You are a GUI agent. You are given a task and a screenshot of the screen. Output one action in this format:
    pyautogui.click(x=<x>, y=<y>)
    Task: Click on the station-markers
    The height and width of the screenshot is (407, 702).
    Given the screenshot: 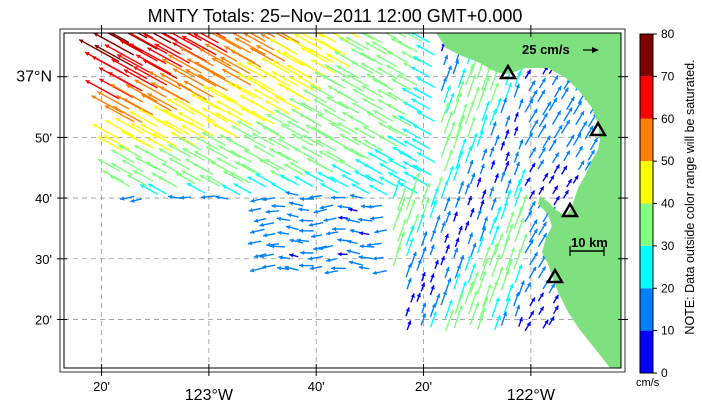 What is the action you would take?
    pyautogui.click(x=553, y=173)
    